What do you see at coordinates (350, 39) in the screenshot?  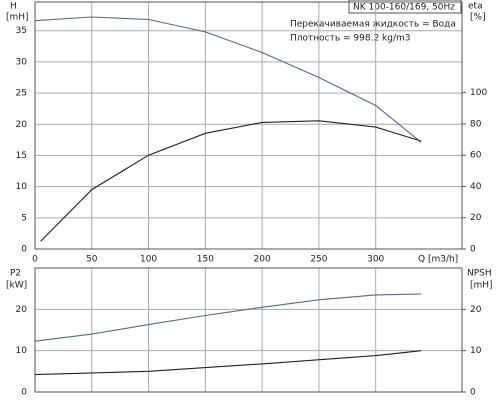 I see `annotation: Плотность = 998.2 kg/m3` at bounding box center [350, 39].